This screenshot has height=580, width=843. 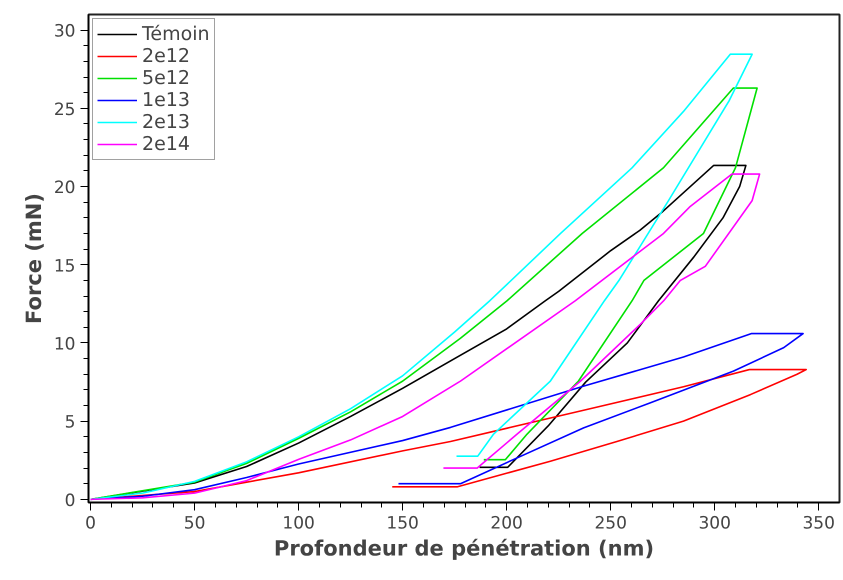 What do you see at coordinates (818, 524) in the screenshot?
I see `x-tick-label: 350` at bounding box center [818, 524].